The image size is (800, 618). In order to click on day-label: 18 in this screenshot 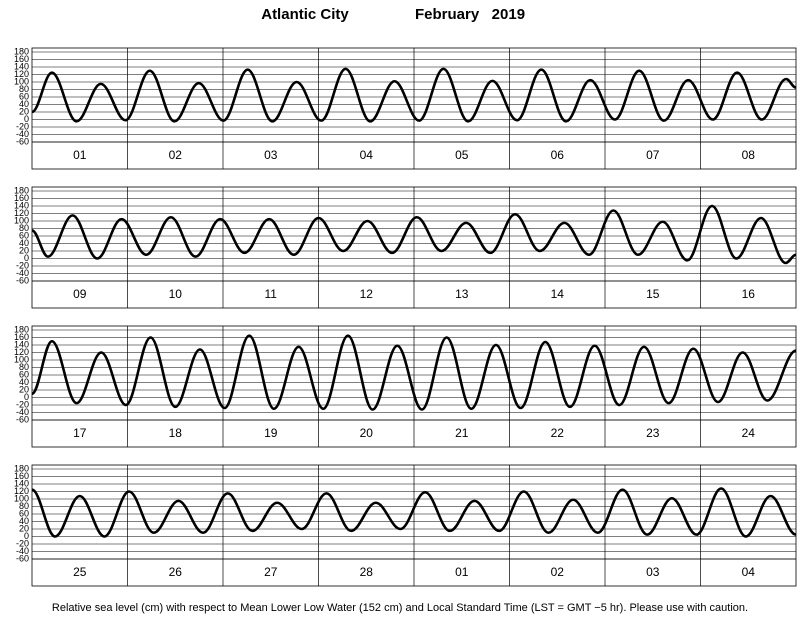, I will do `click(176, 433)`.